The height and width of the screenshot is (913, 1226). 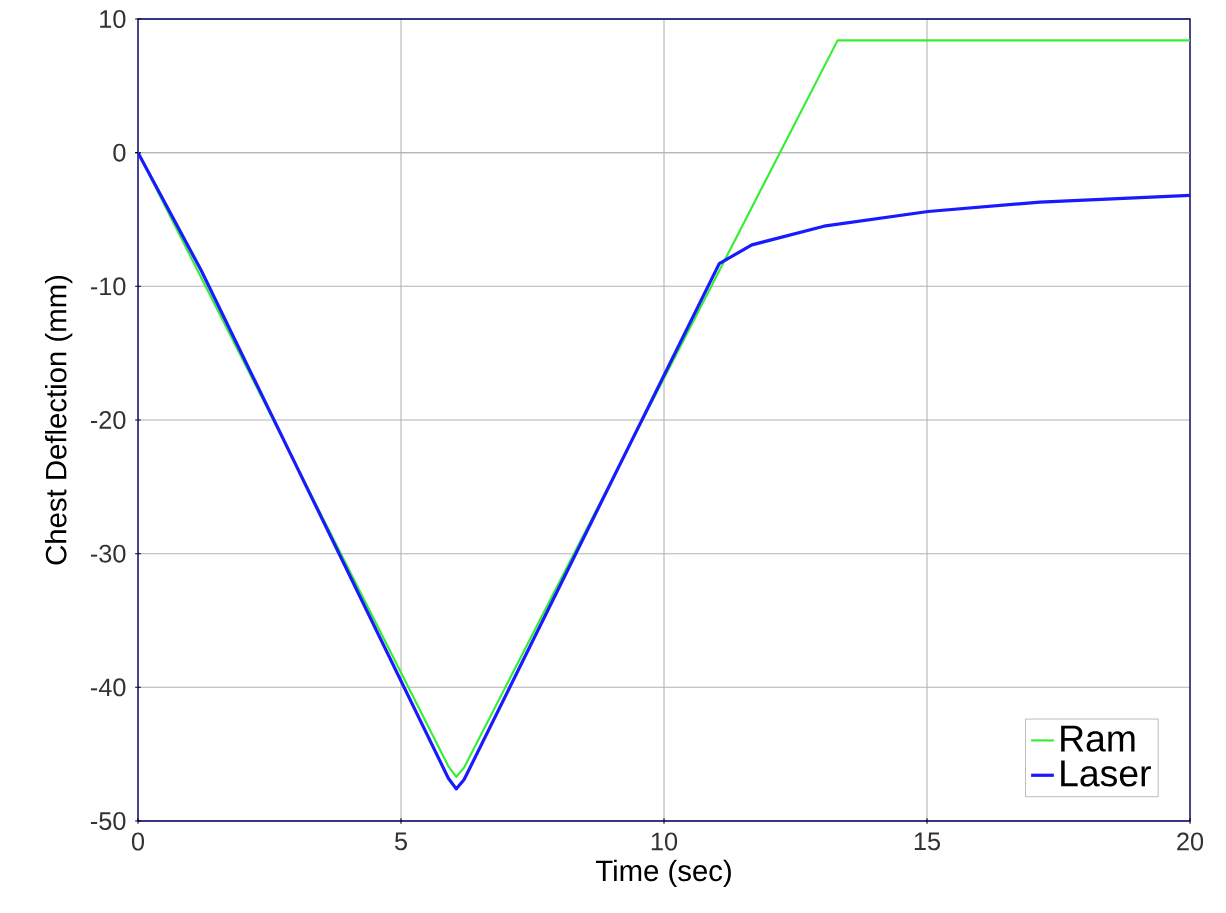 I want to click on y-tick-label: -10, so click(x=108, y=286).